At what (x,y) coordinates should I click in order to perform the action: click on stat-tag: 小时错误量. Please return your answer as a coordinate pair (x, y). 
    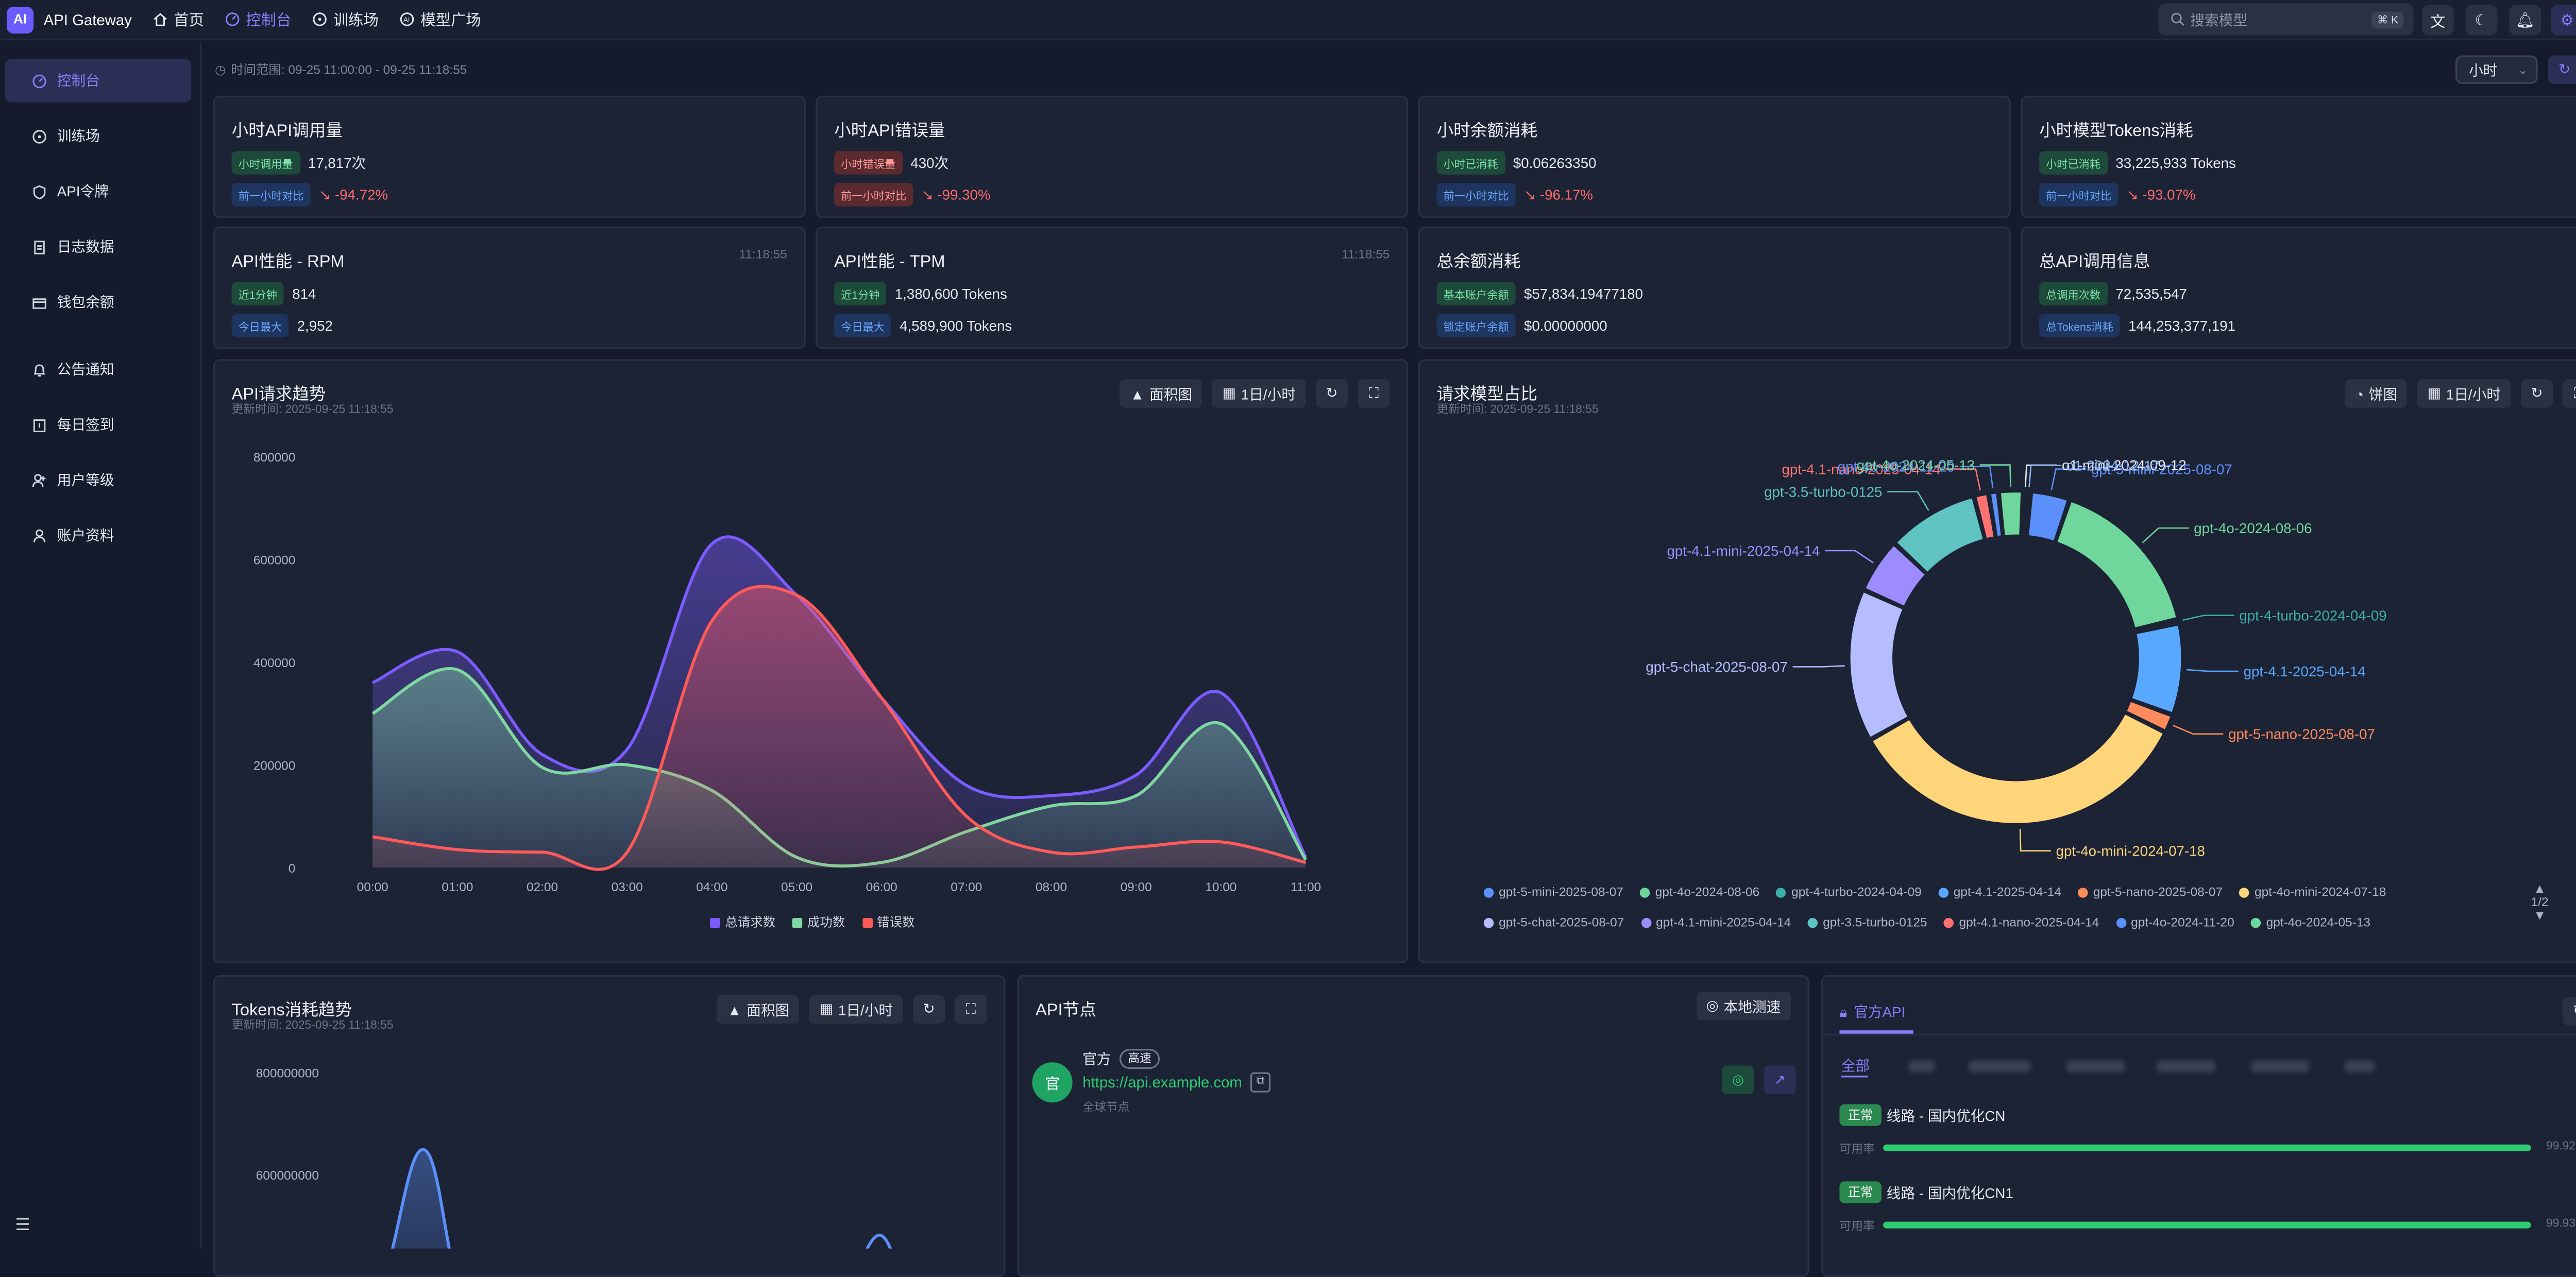
    Looking at the image, I should click on (868, 163).